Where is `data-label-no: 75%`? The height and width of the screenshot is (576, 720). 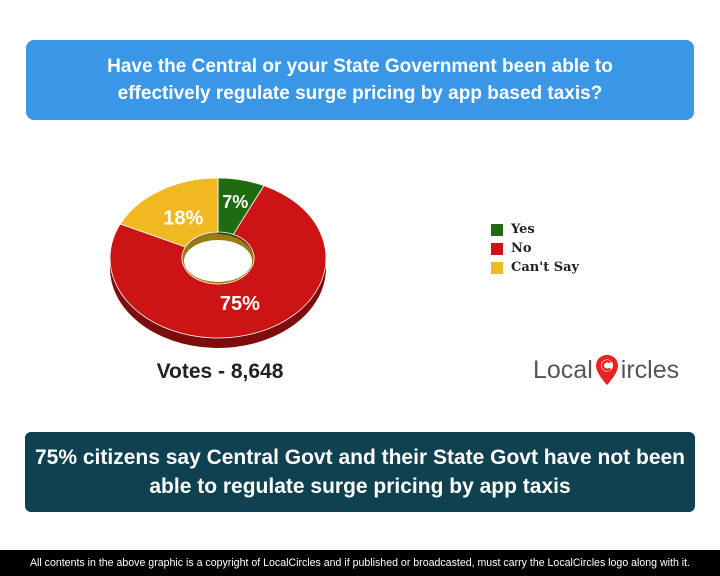
data-label-no: 75% is located at coordinates (240, 304).